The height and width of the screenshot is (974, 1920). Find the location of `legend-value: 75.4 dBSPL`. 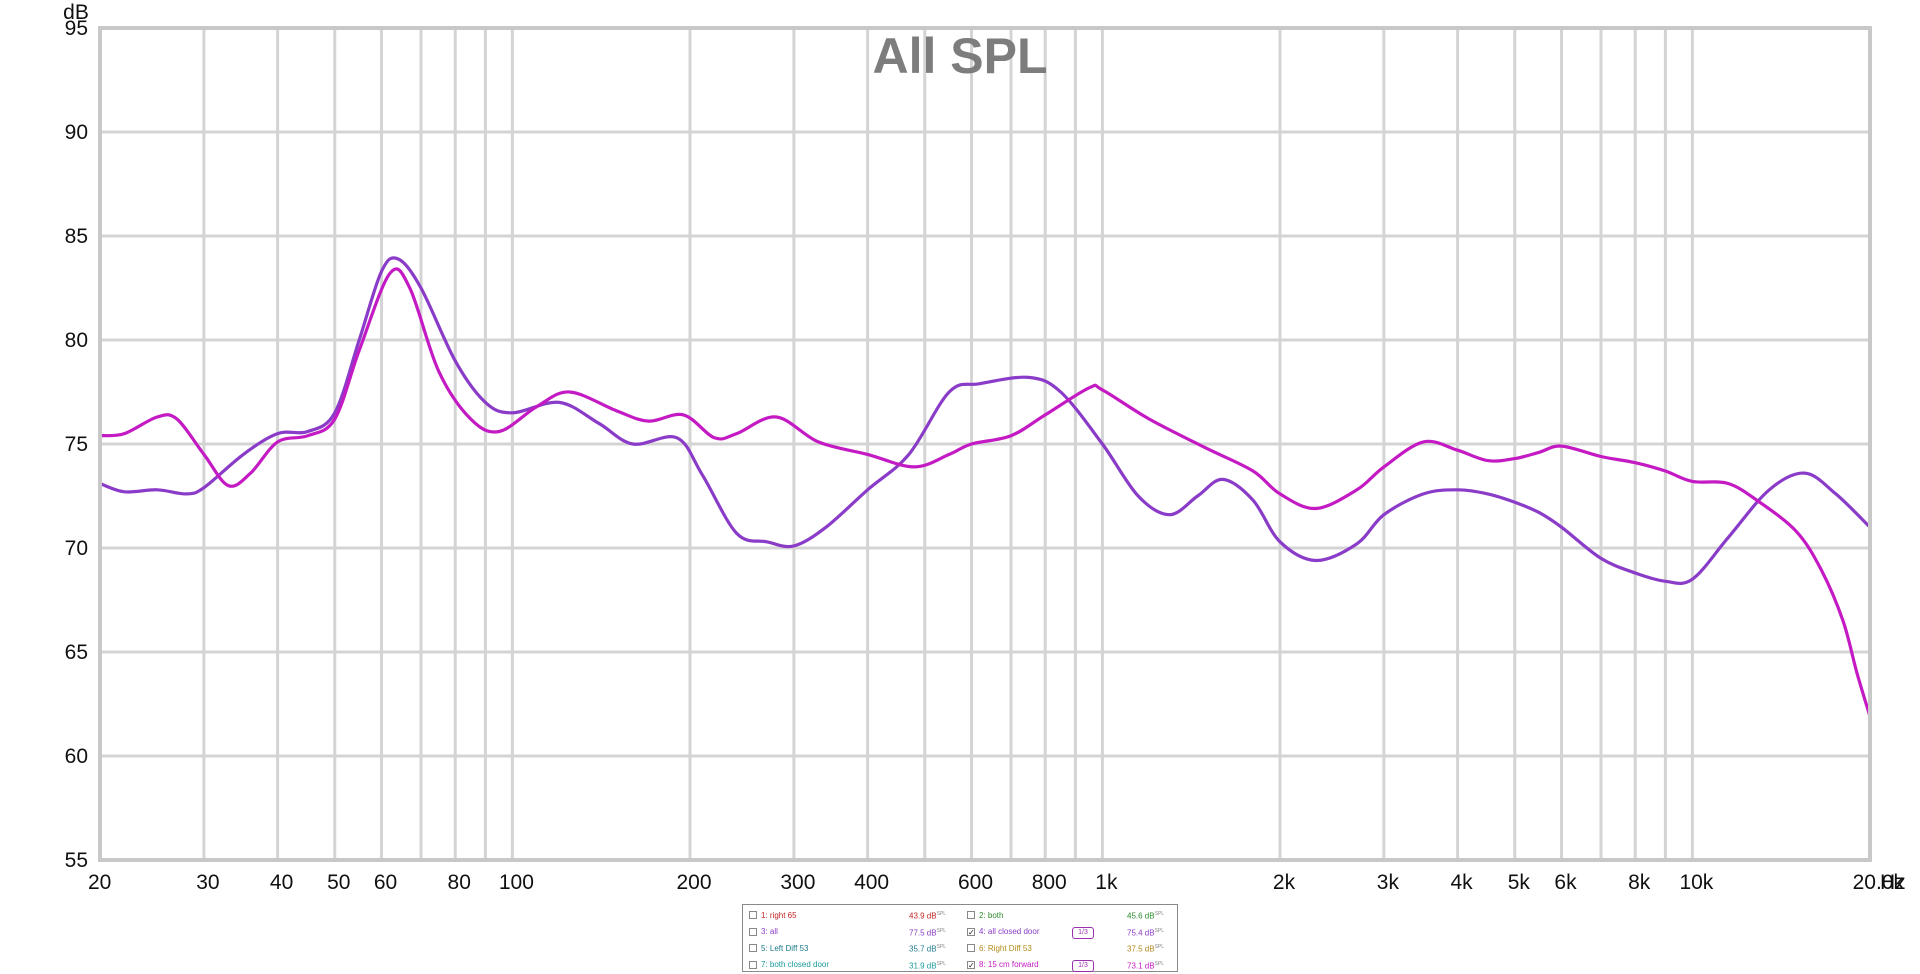

legend-value: 75.4 dBSPL is located at coordinates (1146, 932).